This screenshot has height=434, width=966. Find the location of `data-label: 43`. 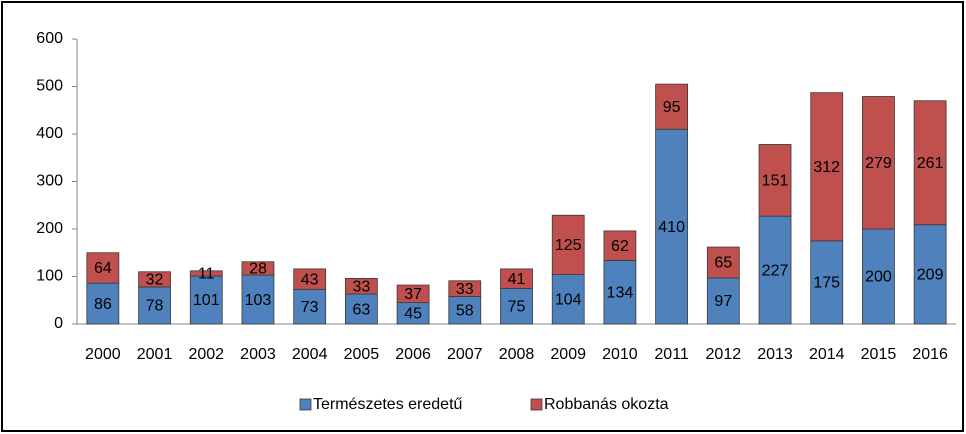

data-label: 43 is located at coordinates (310, 279).